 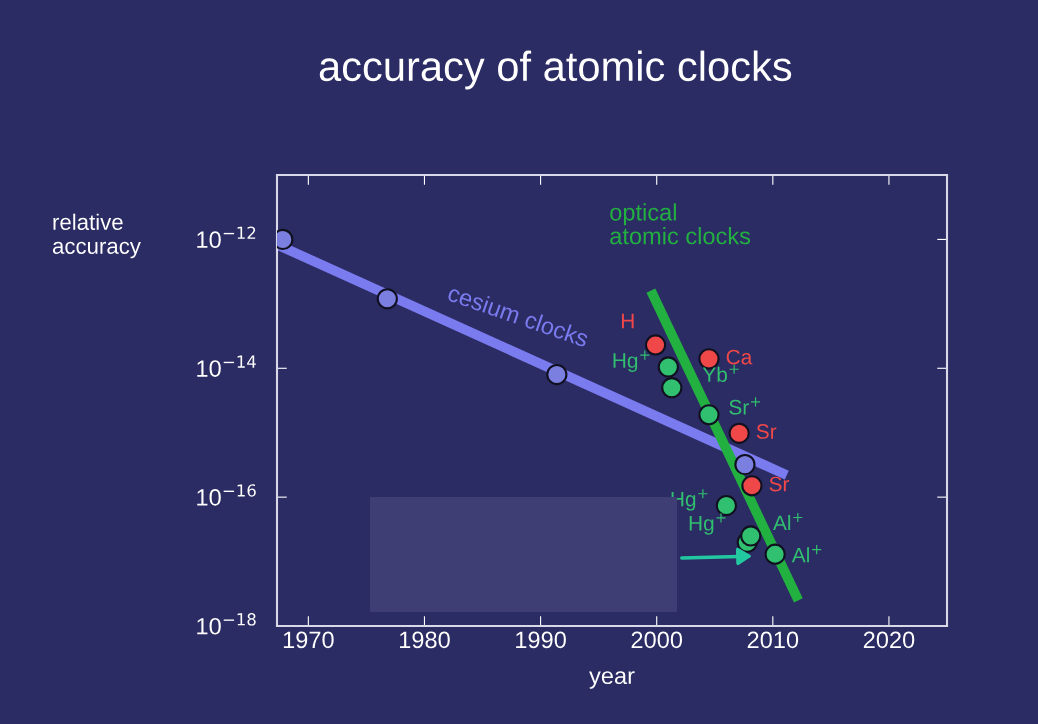 I want to click on chart-title: accuracy of atomic clocks, so click(x=555, y=70).